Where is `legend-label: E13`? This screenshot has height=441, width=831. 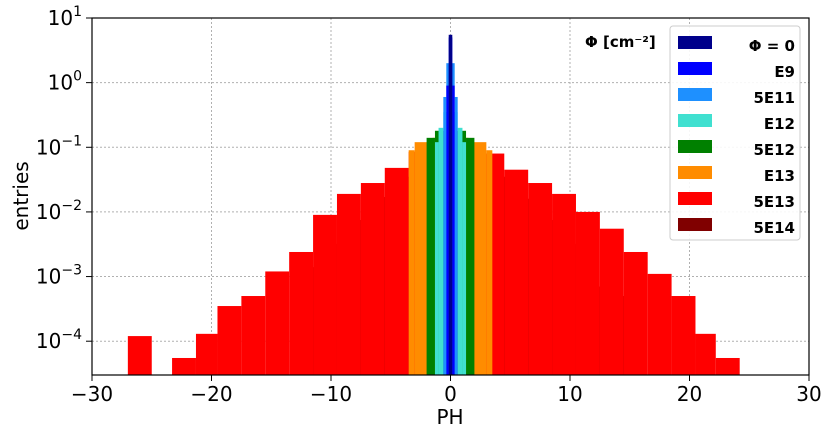 legend-label: E13 is located at coordinates (779, 176).